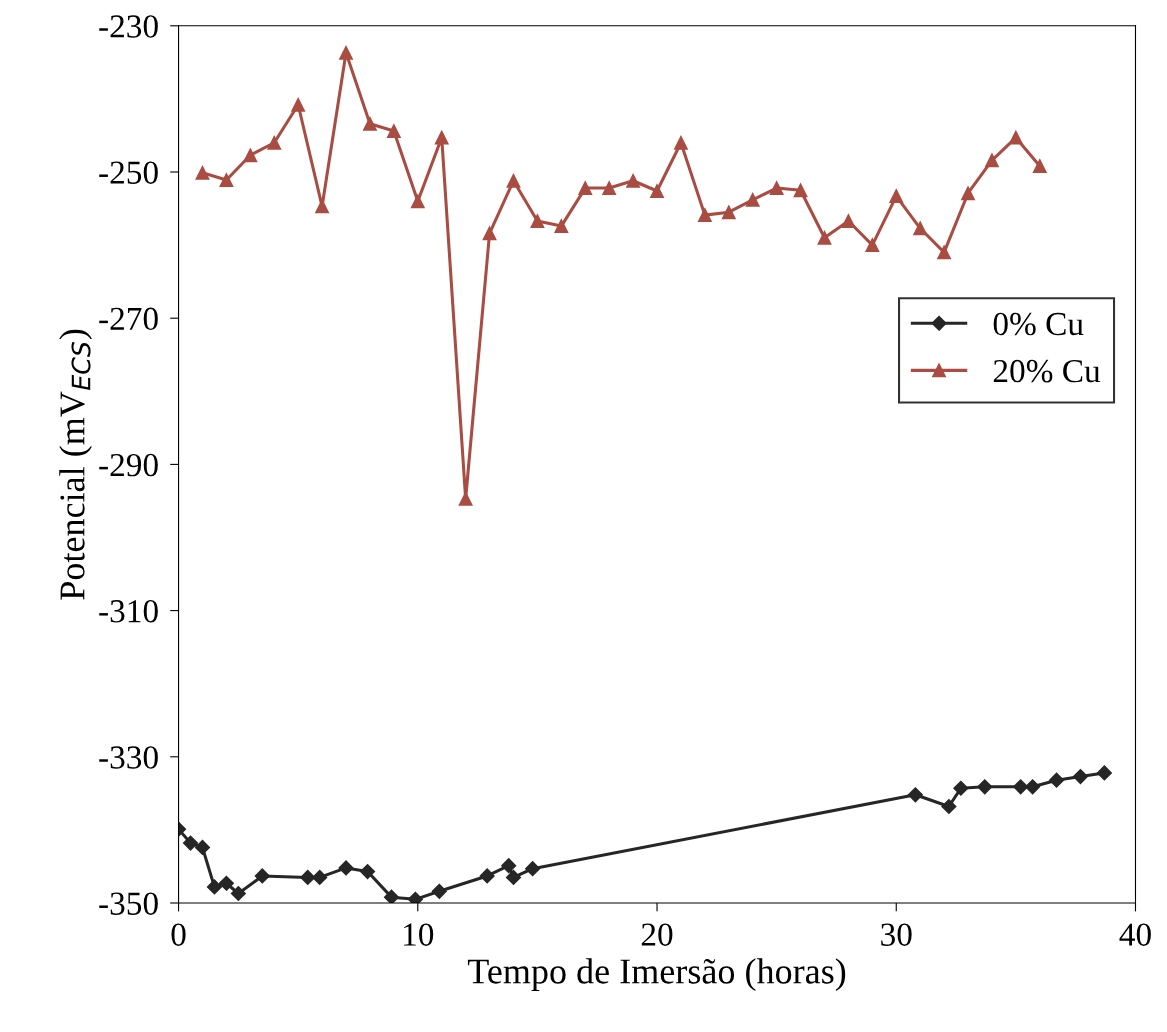 This screenshot has height=1032, width=1167. I want to click on x-tick-label: 30, so click(896, 934).